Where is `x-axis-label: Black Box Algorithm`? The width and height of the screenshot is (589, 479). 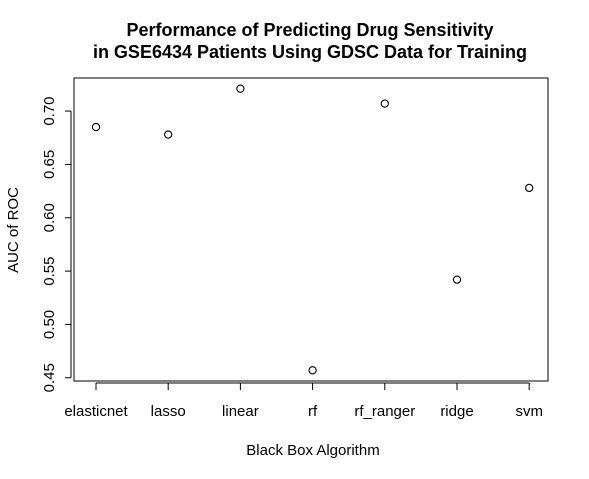
x-axis-label: Black Box Algorithm is located at coordinates (312, 450).